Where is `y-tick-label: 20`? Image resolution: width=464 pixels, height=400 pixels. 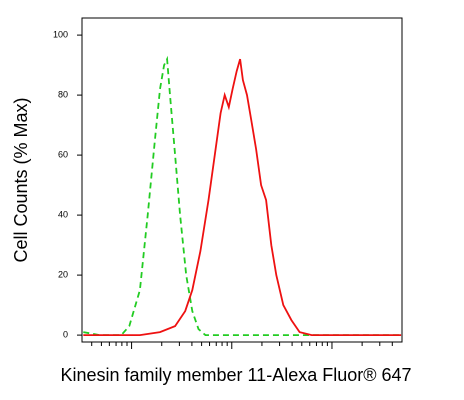
y-tick-label: 20 is located at coordinates (63, 274).